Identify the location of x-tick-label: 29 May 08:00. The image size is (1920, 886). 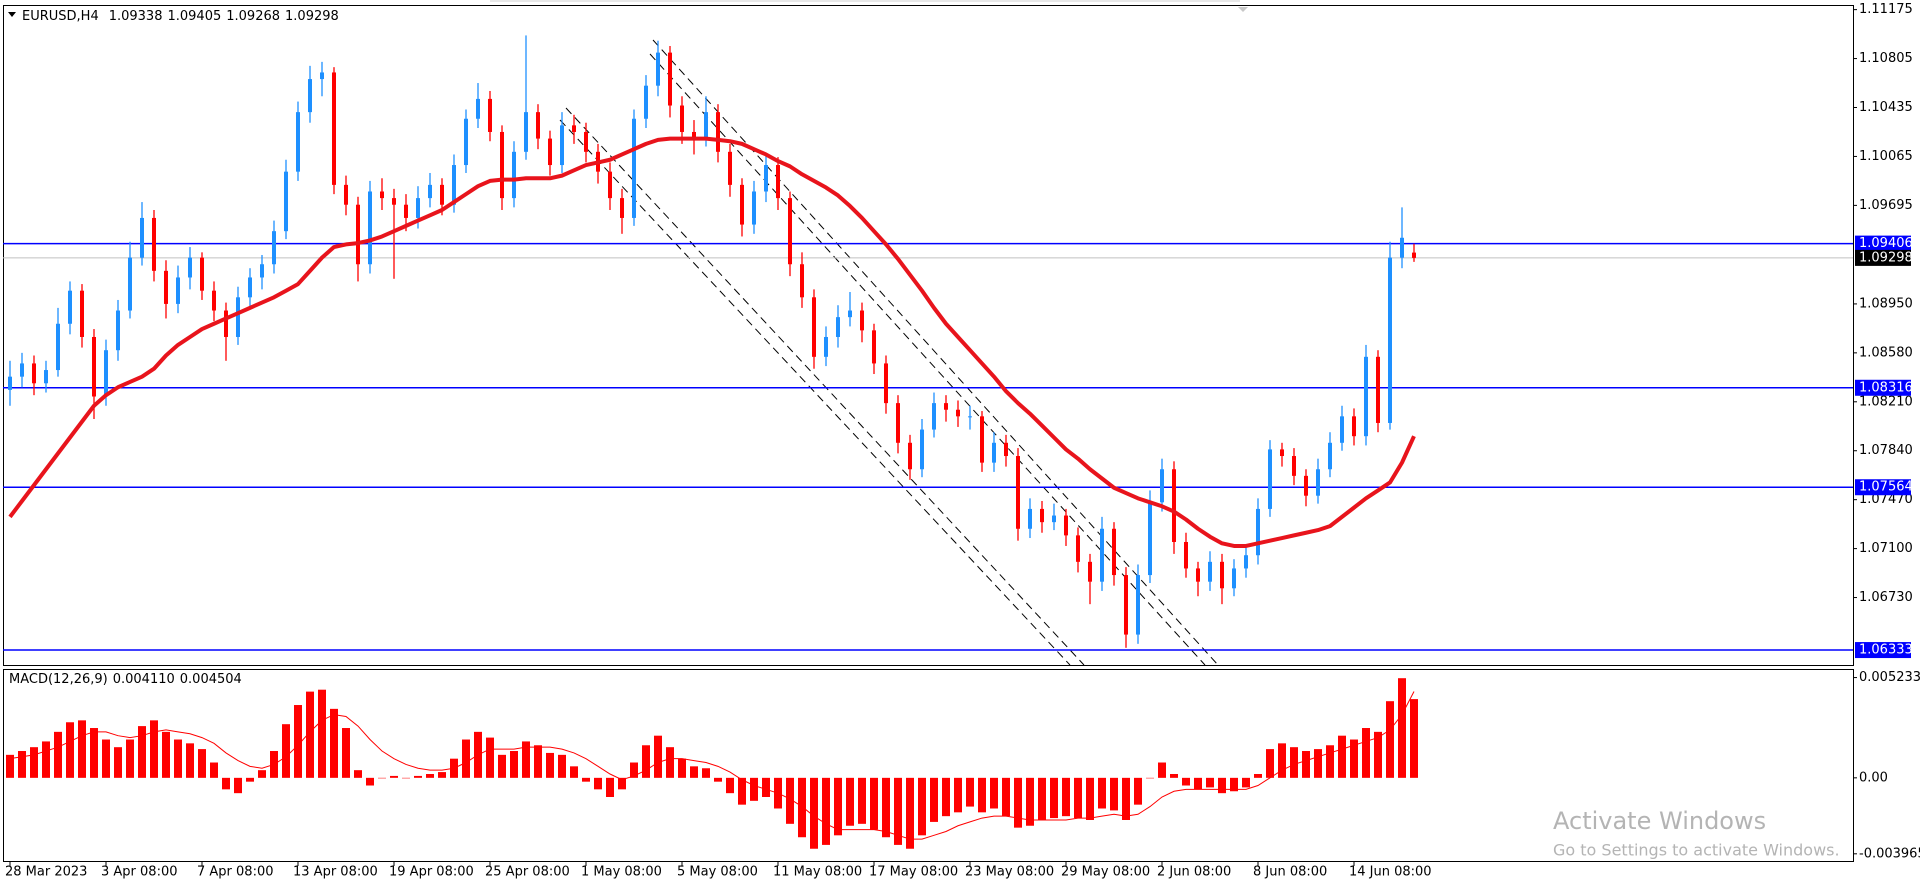
(1105, 872).